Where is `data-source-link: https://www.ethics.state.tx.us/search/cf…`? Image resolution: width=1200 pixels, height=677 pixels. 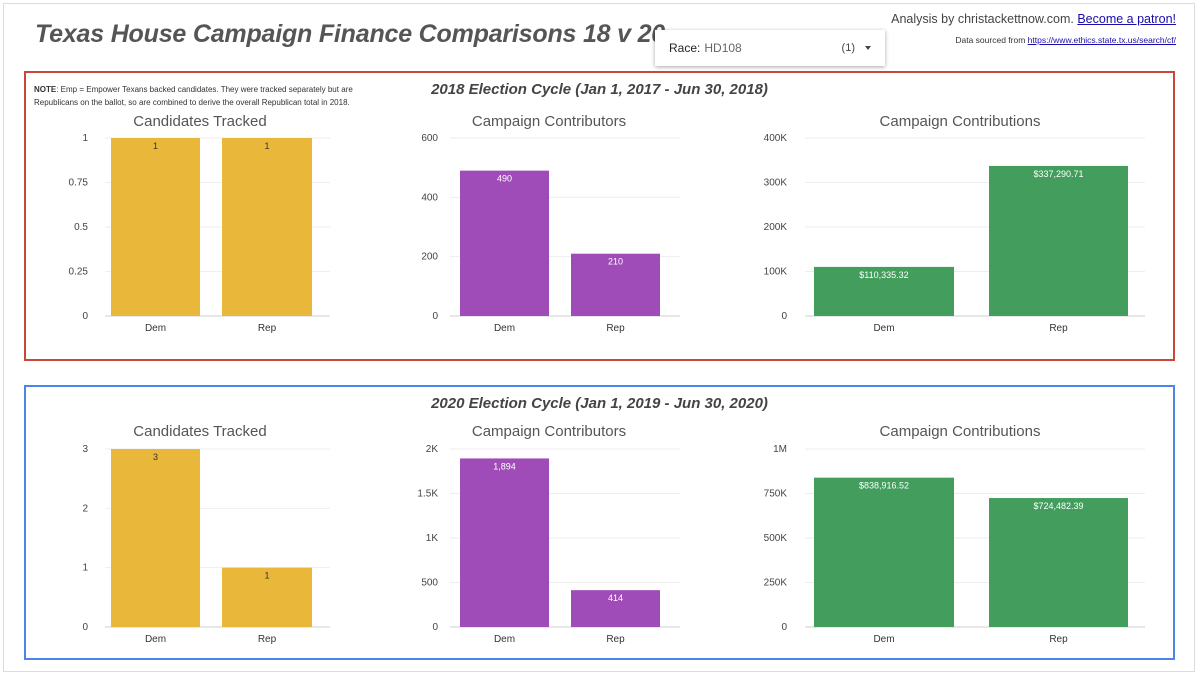
data-source-link: https://www.ethics.state.tx.us/search/cf… is located at coordinates (1101, 40).